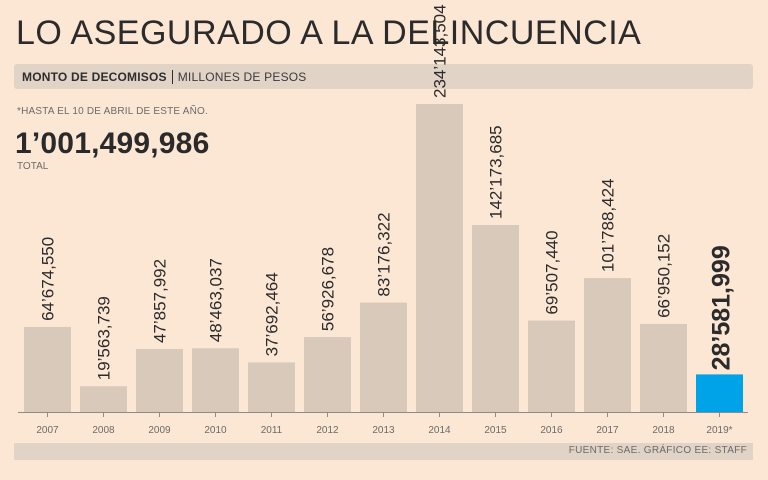 The image size is (768, 480). Describe the element at coordinates (663, 367) in the screenshot. I see `bar-2018` at that location.